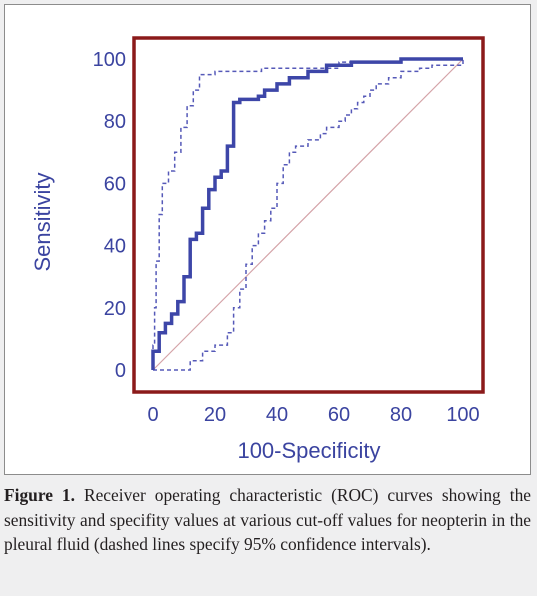 The width and height of the screenshot is (537, 596). Describe the element at coordinates (115, 247) in the screenshot. I see `y-tick-label: 40` at that location.